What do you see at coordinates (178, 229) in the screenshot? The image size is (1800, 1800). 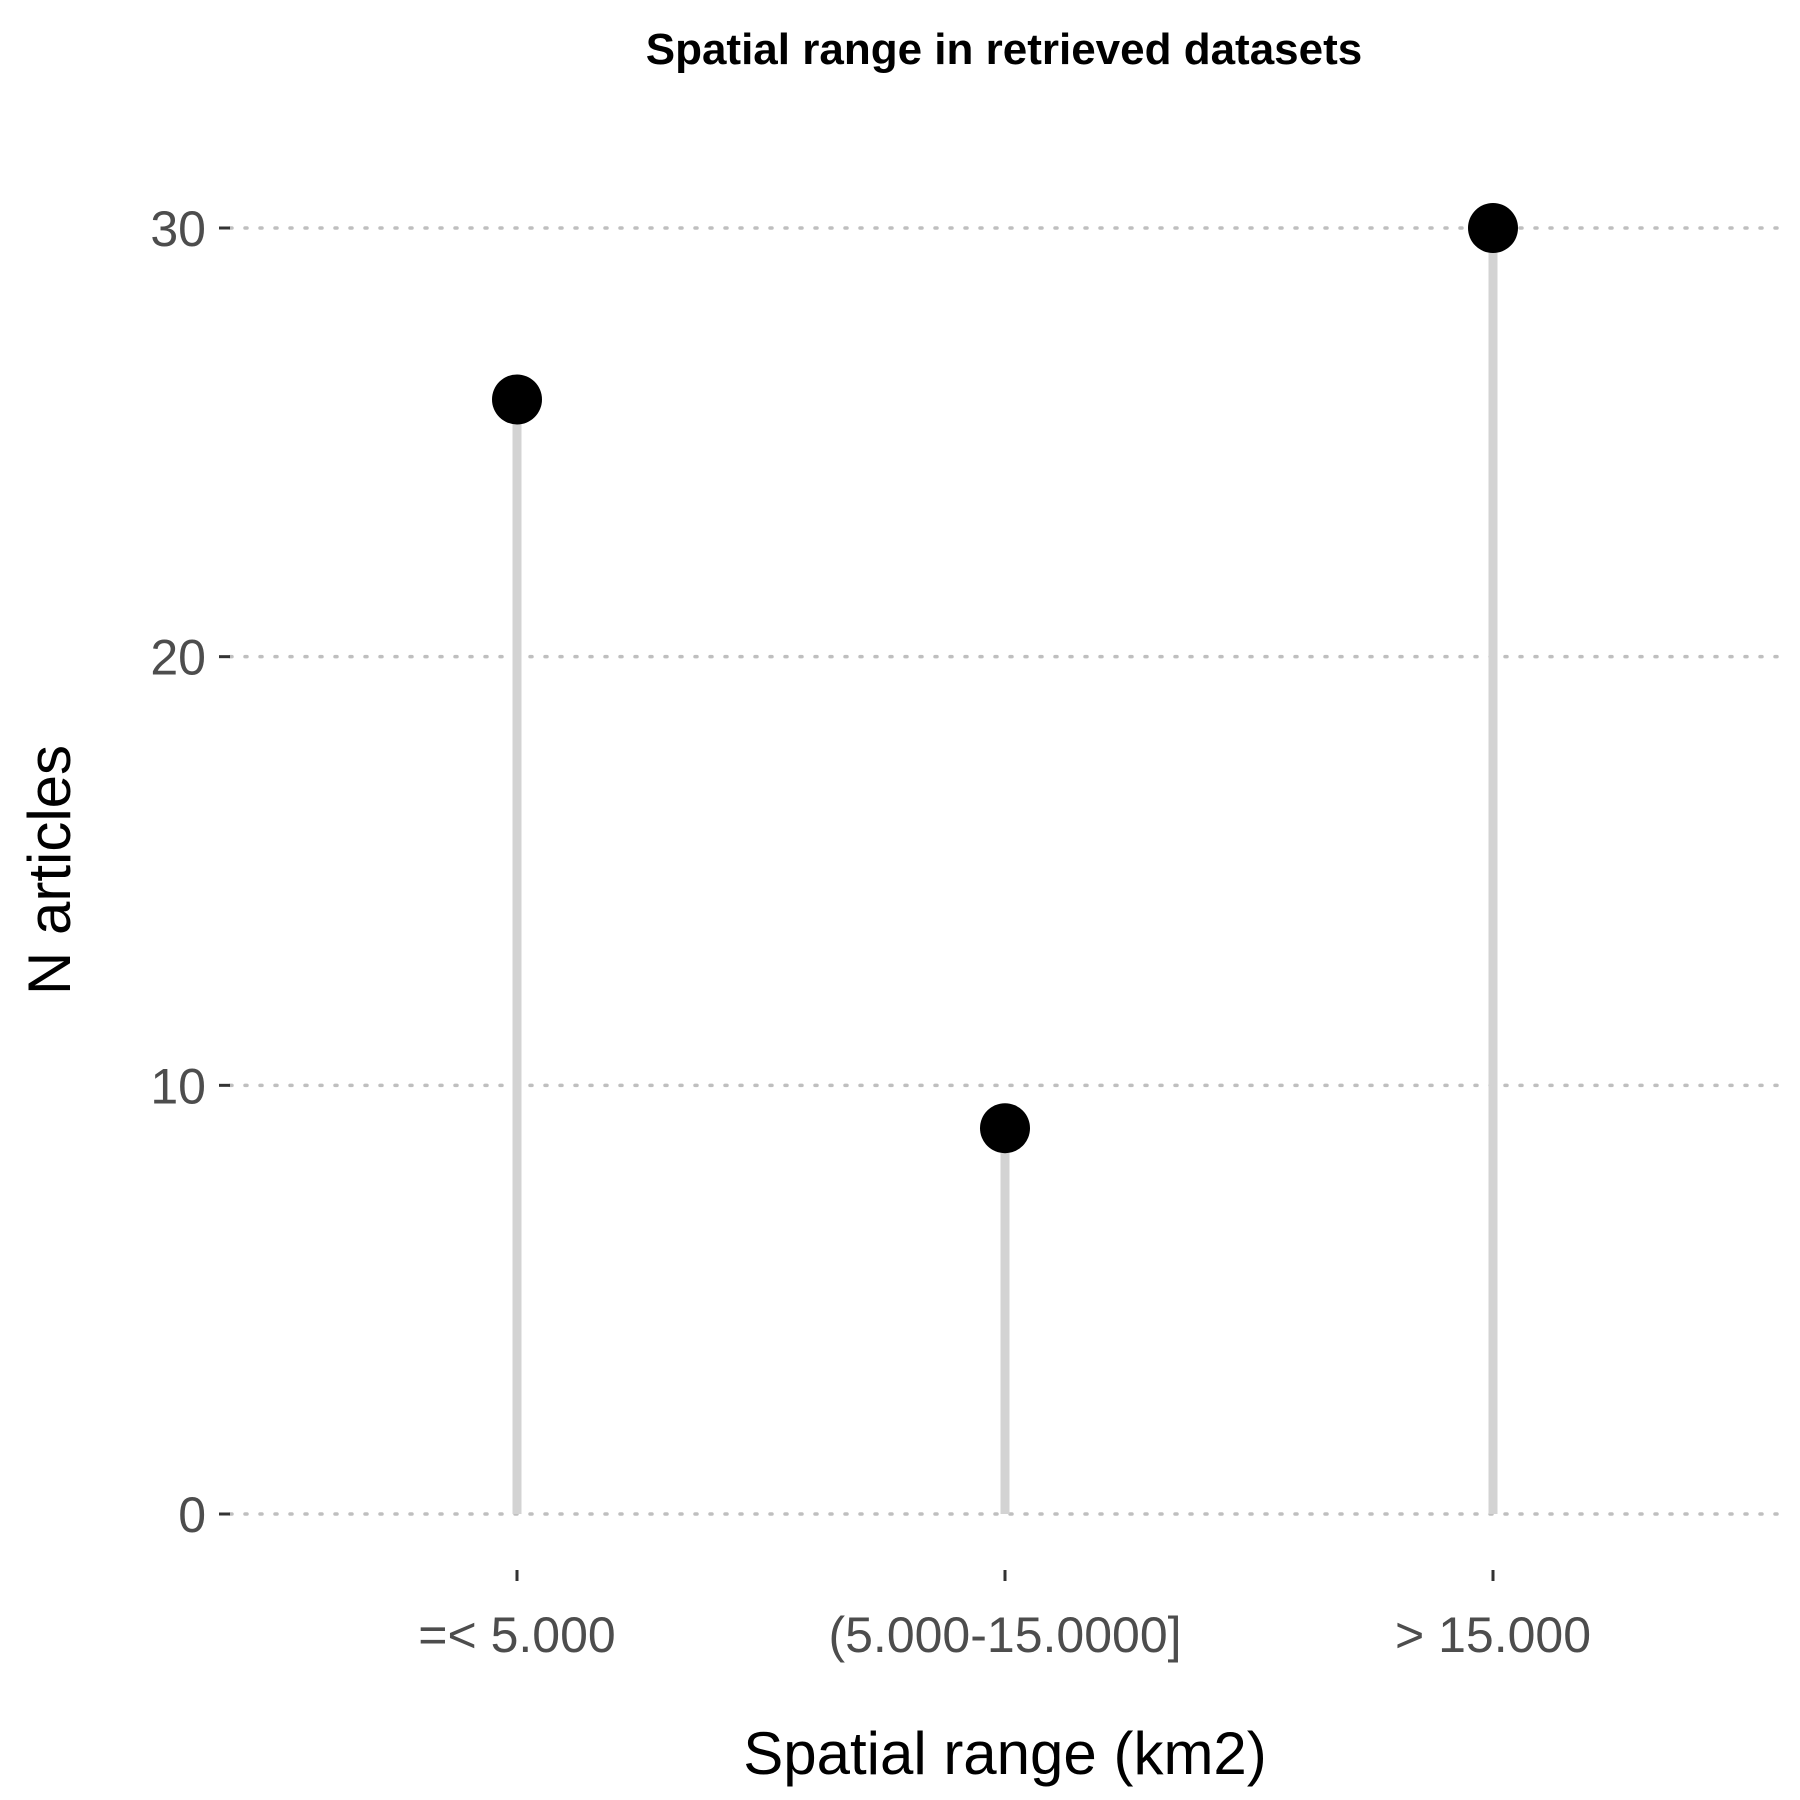 I see `y-tick-label: 30` at bounding box center [178, 229].